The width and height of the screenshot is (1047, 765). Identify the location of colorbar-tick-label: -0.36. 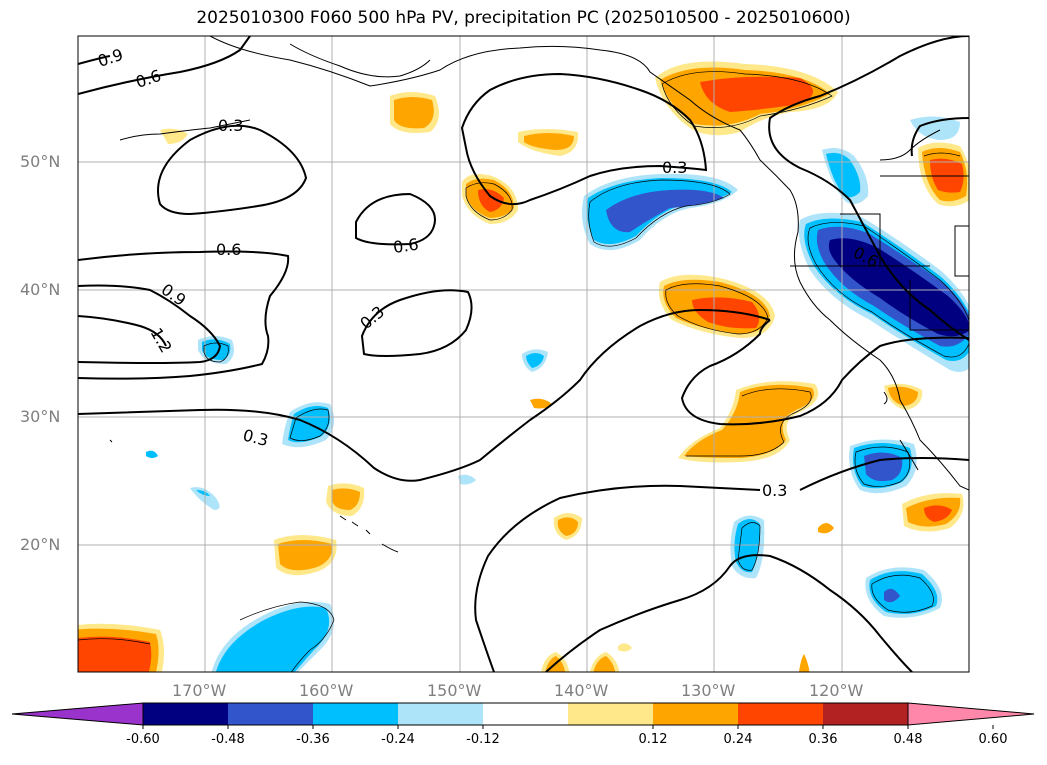
(313, 739).